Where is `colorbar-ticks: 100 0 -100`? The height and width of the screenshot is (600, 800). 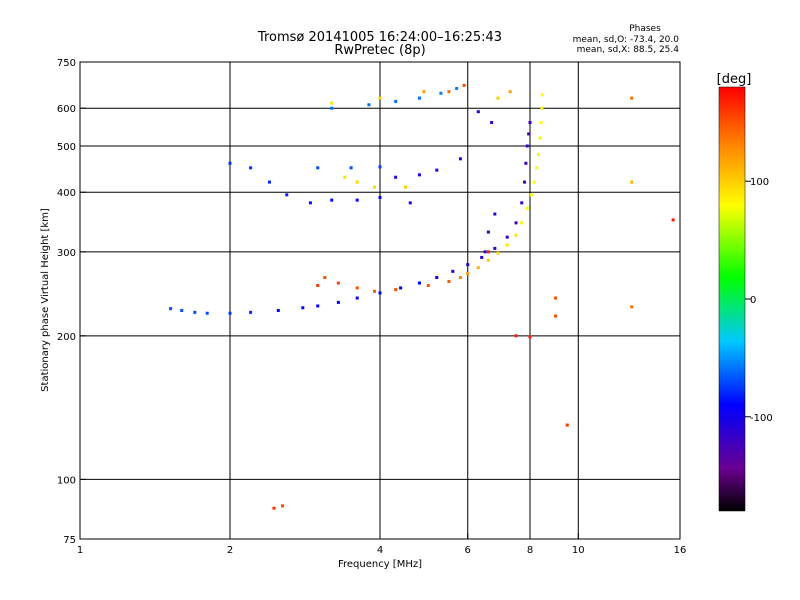 colorbar-ticks: 100 0 -100 is located at coordinates (759, 300).